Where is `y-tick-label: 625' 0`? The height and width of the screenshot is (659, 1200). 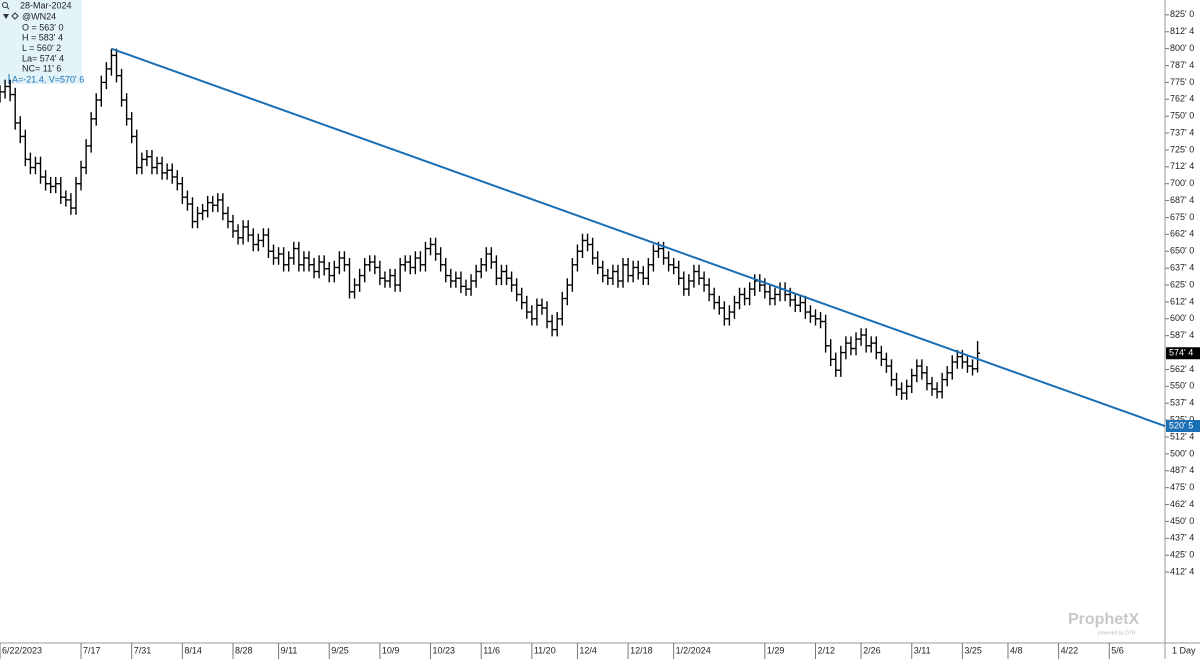 y-tick-label: 625' 0 is located at coordinates (1182, 284).